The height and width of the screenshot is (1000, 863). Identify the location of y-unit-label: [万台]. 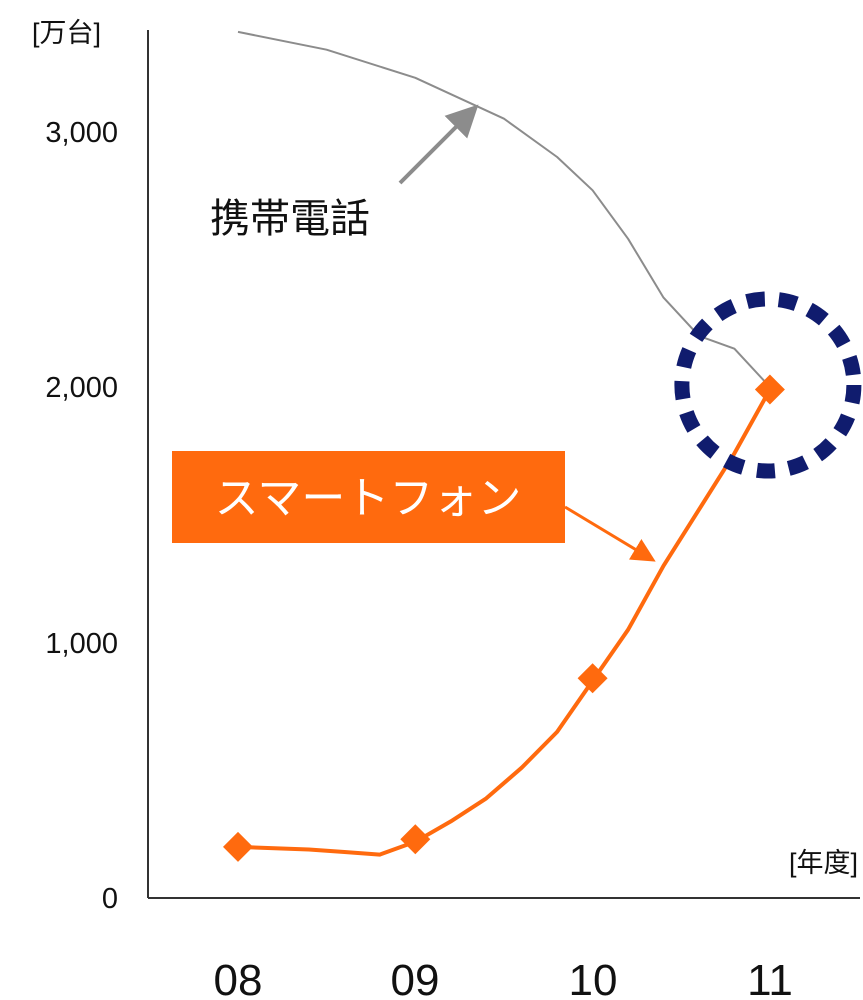
(66, 33).